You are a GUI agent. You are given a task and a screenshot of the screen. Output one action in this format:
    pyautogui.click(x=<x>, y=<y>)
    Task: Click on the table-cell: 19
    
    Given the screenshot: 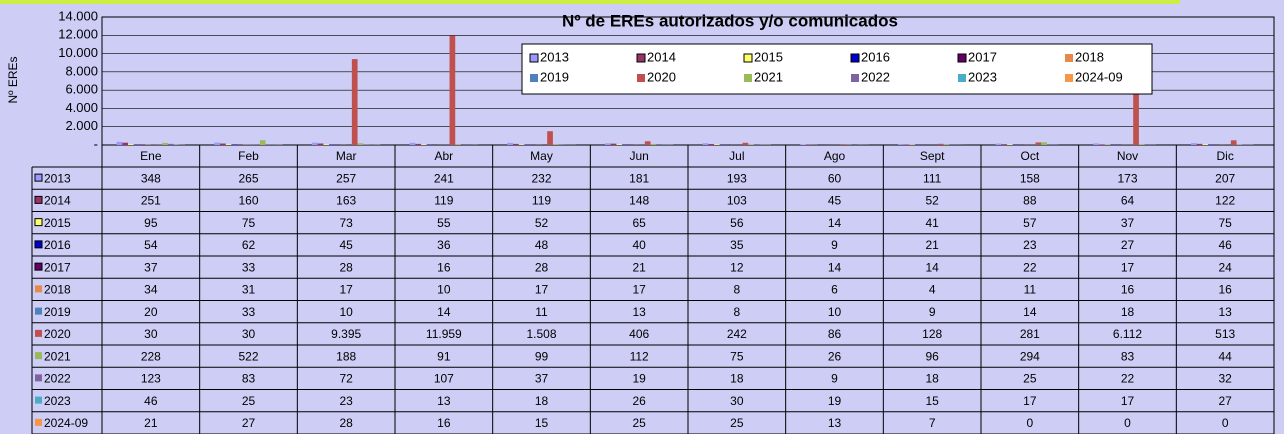 What is the action you would take?
    pyautogui.click(x=835, y=401)
    